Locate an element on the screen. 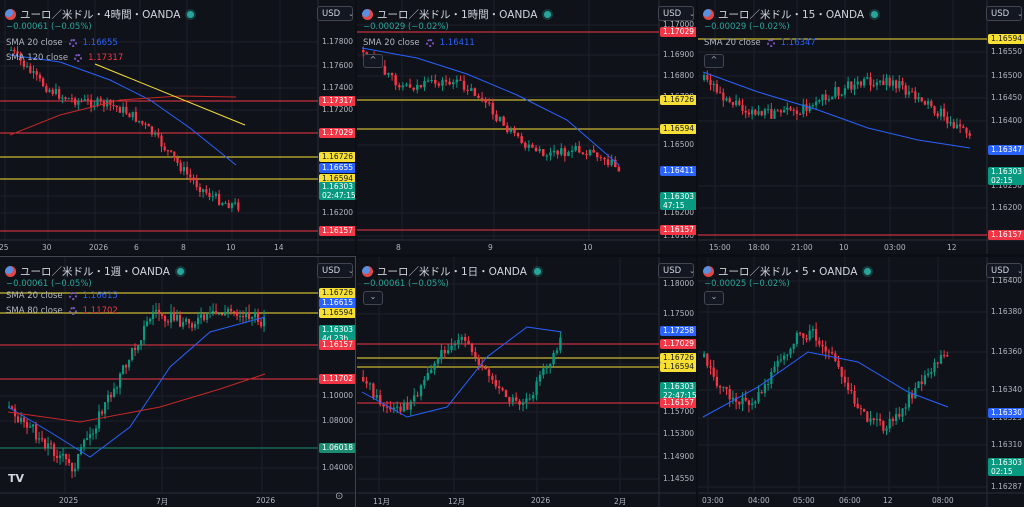  time-tick: 9 is located at coordinates (490, 247).